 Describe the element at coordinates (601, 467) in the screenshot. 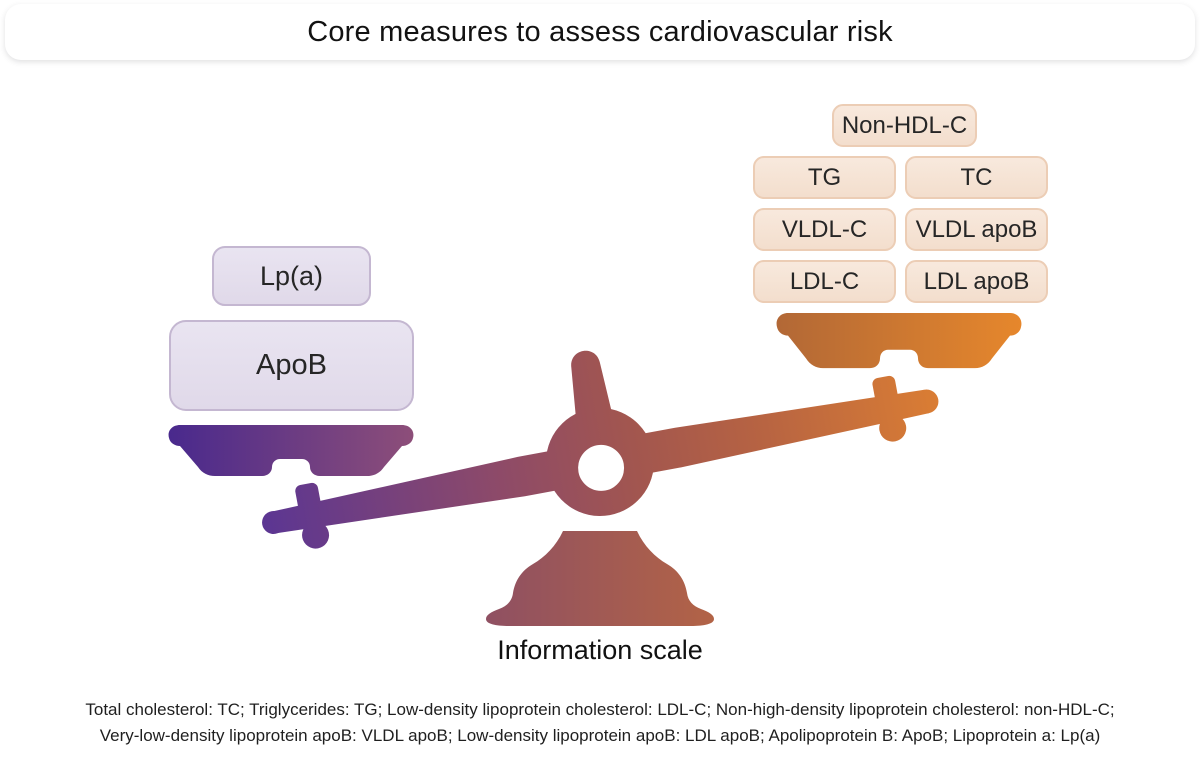

I see `pivot-hole` at that location.